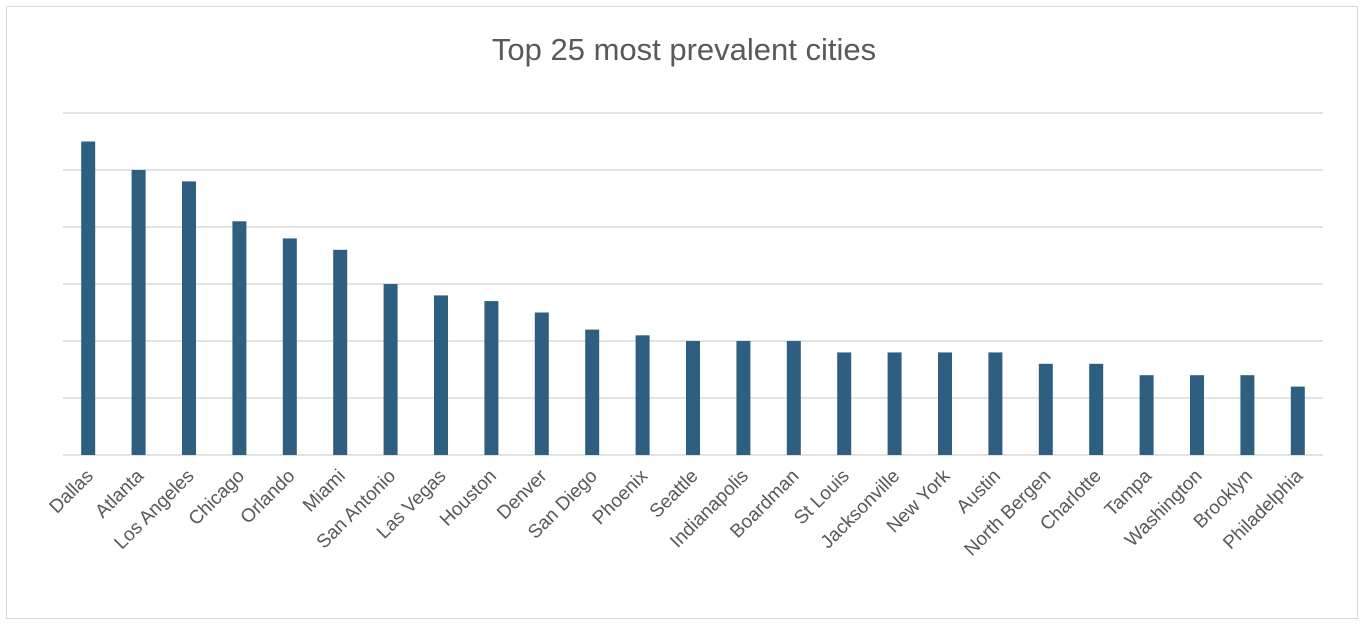  Describe the element at coordinates (621, 497) in the screenshot. I see `x-tick-label: Phoenix` at that location.